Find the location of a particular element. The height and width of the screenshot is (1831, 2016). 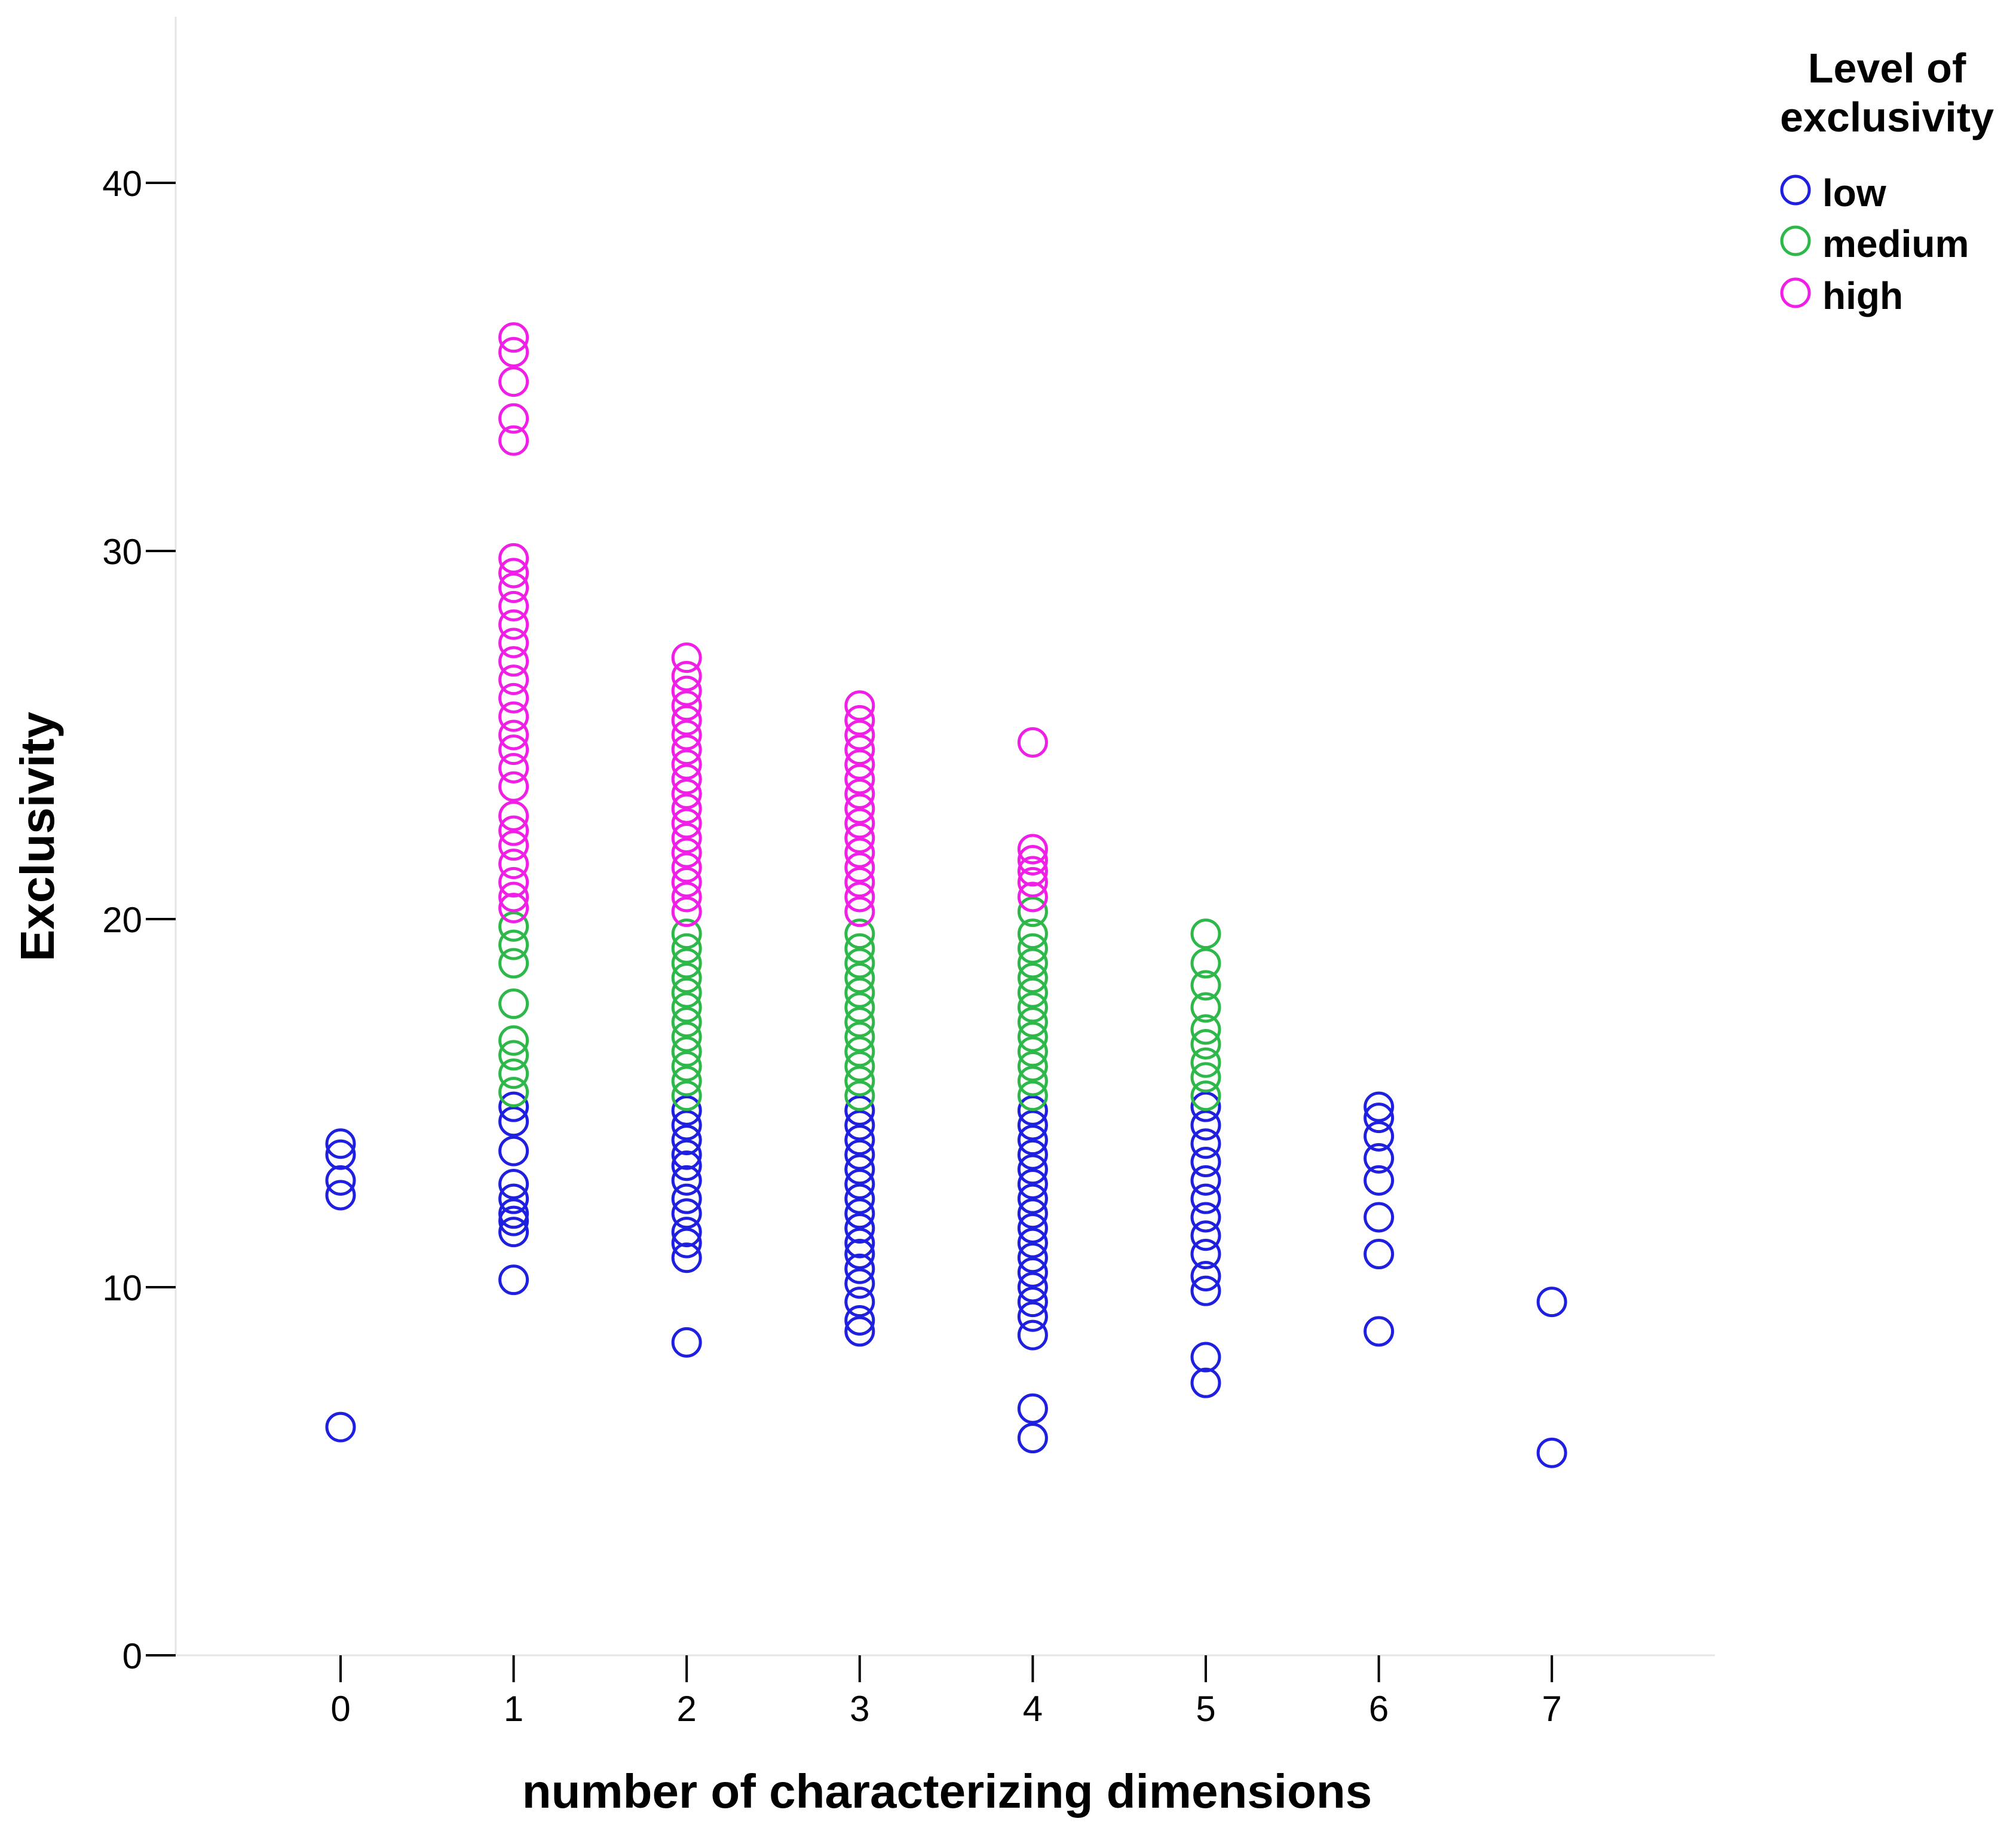

y-axis-title: Exclusivity is located at coordinates (37, 837).